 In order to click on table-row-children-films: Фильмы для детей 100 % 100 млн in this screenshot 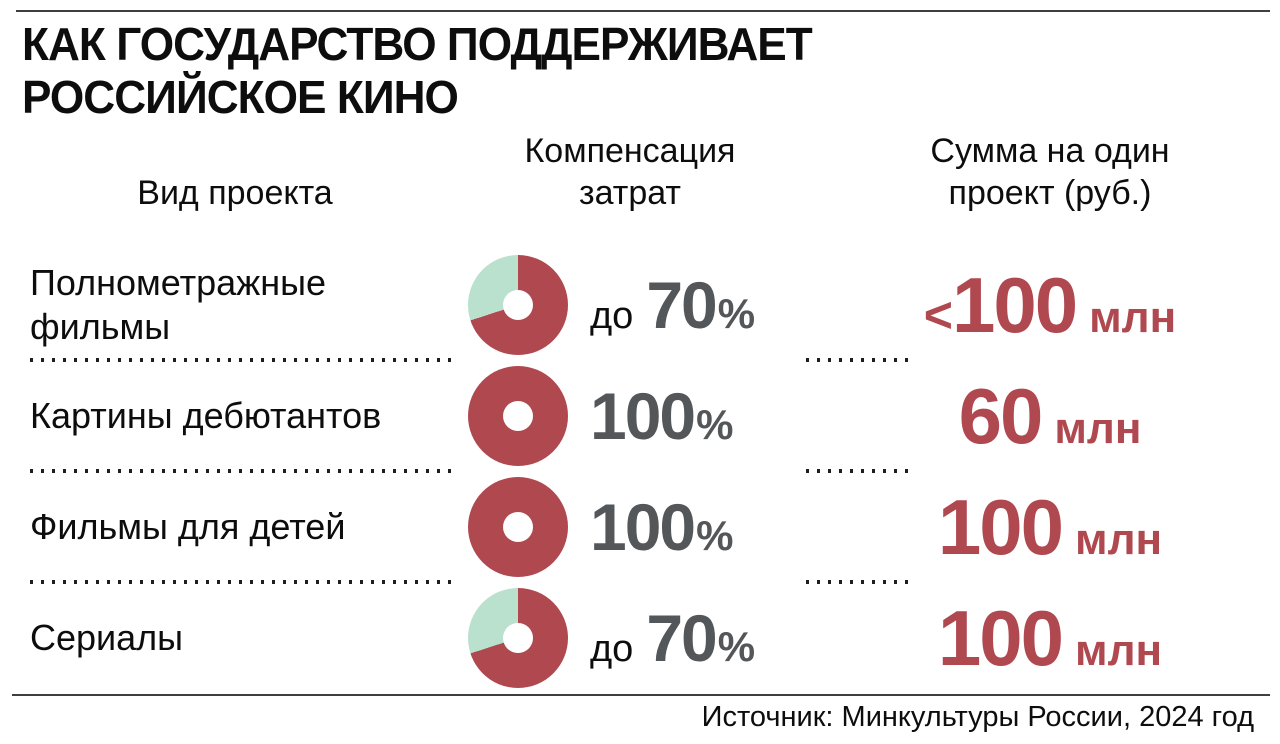, I will do `click(640, 527)`.